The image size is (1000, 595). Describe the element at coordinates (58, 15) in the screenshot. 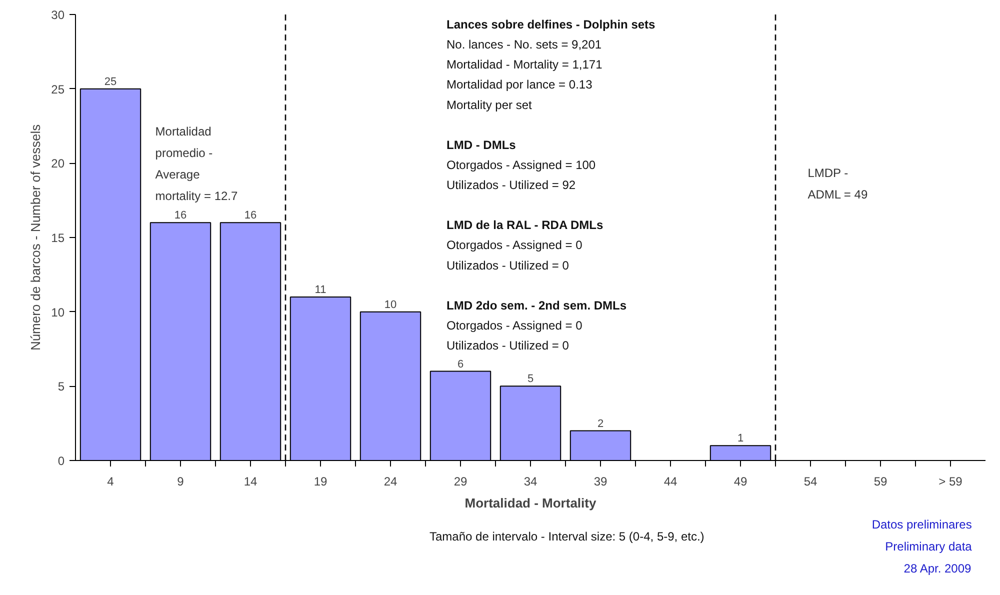

I see `y-tick-label: 30` at that location.